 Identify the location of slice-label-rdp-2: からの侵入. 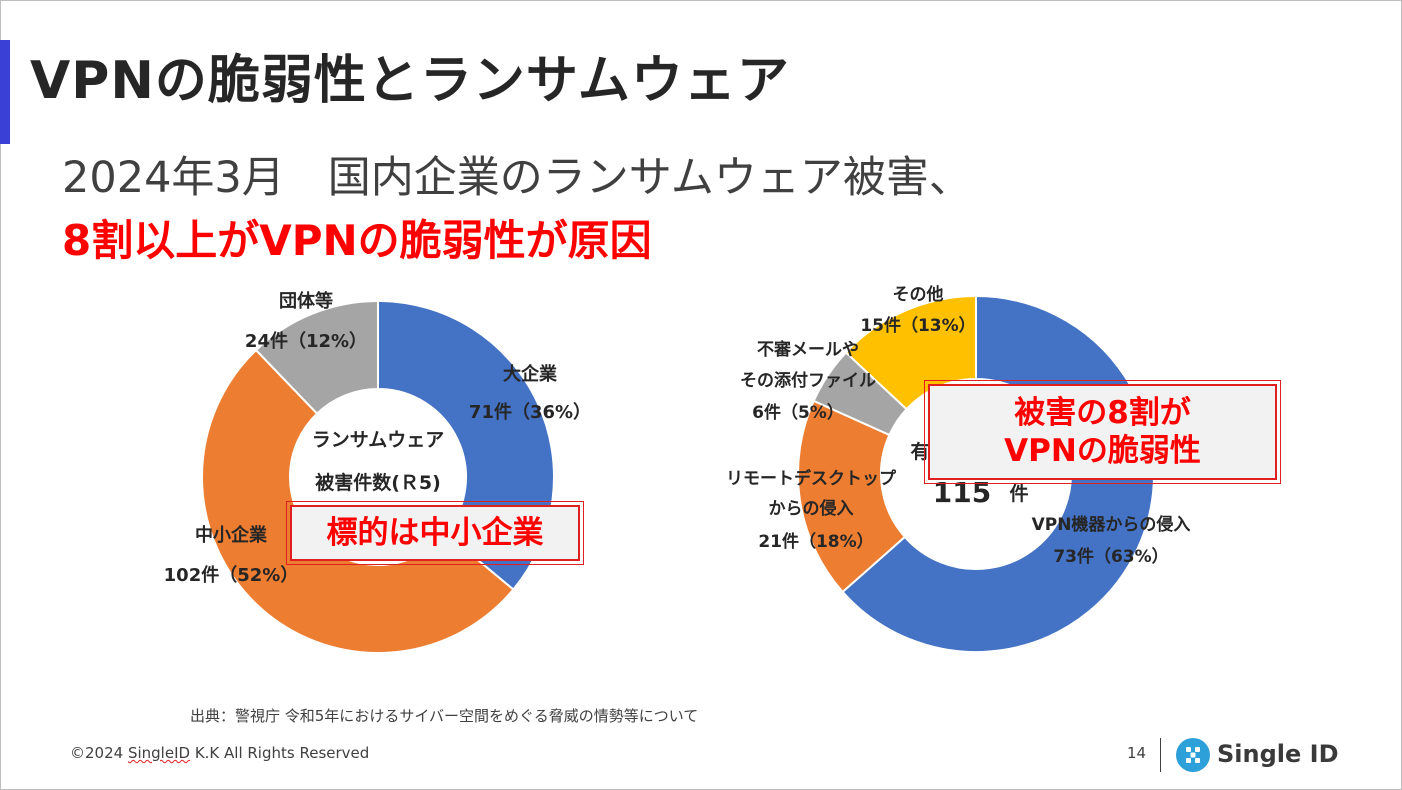
(811, 508).